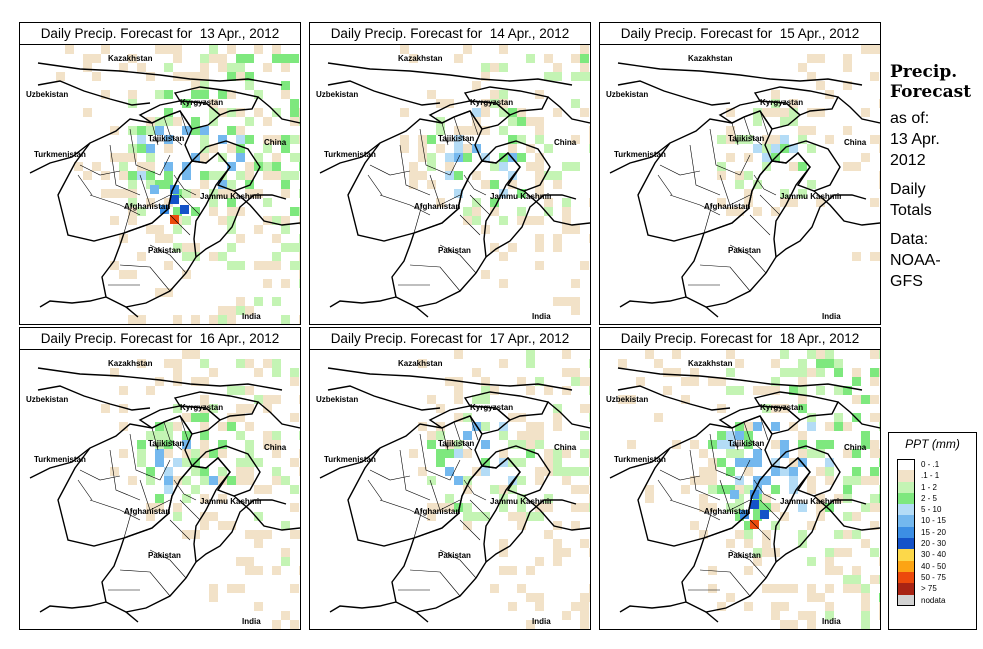  Describe the element at coordinates (909, 239) in the screenshot. I see `data-label: Data:` at that location.